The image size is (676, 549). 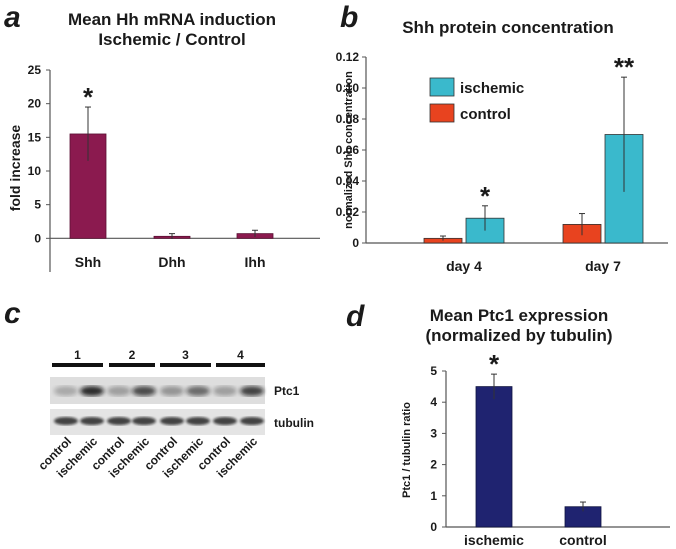 I want to click on chart-a-significance-mark: *, so click(x=88, y=97).